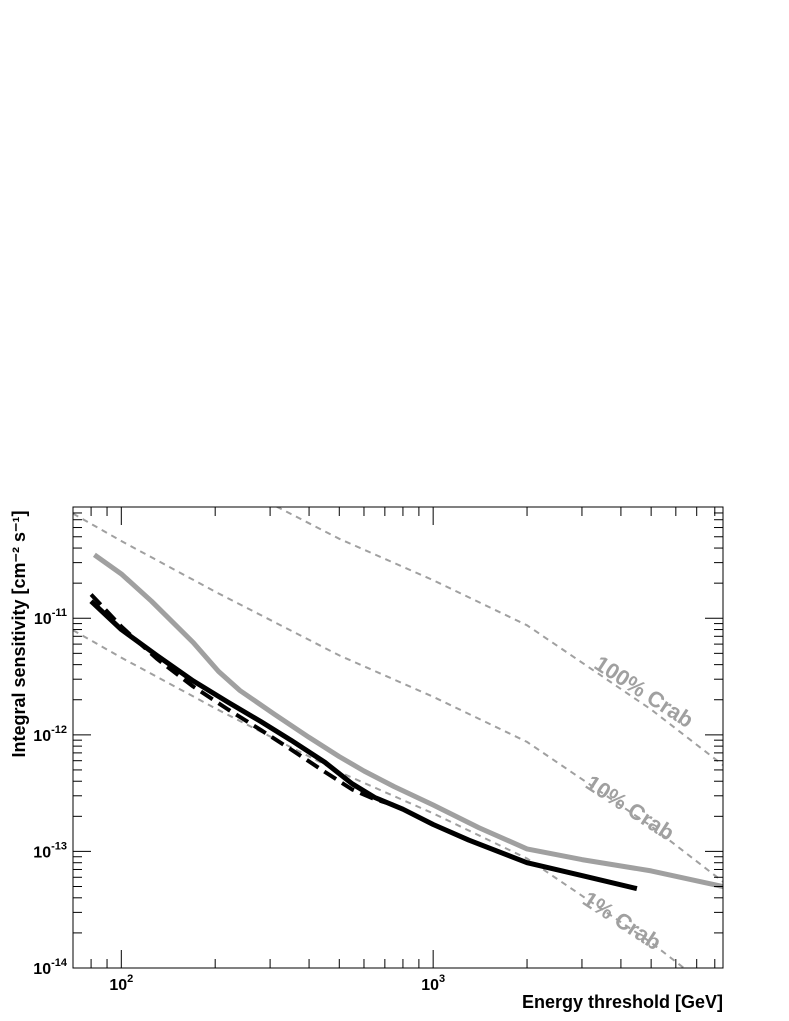  Describe the element at coordinates (50, 617) in the screenshot. I see `y-tick-label: 10-11` at that location.